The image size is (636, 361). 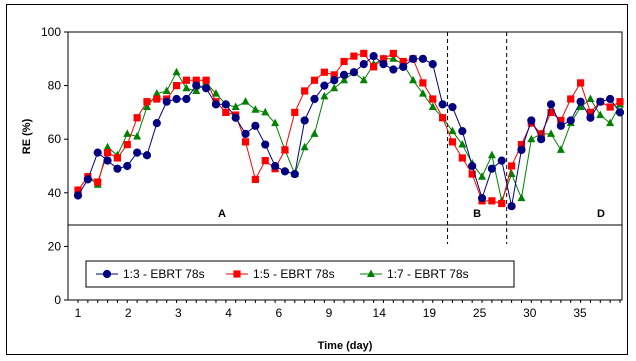 What do you see at coordinates (27, 136) in the screenshot?
I see `y-axis-title: RE (%)` at bounding box center [27, 136].